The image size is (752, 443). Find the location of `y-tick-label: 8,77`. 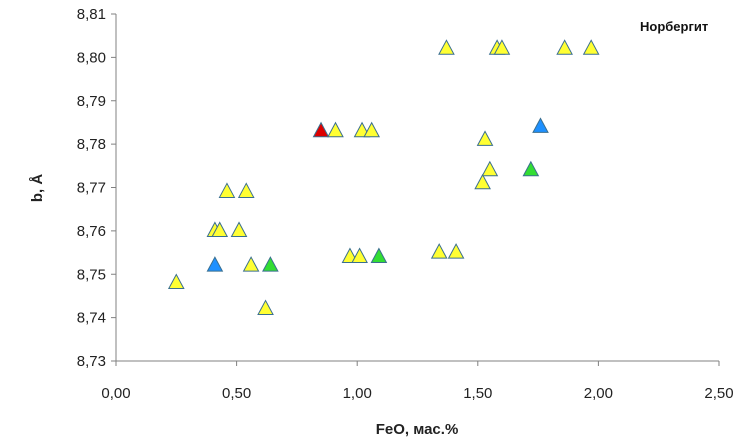

y-tick-label: 8,77 is located at coordinates (91, 188).